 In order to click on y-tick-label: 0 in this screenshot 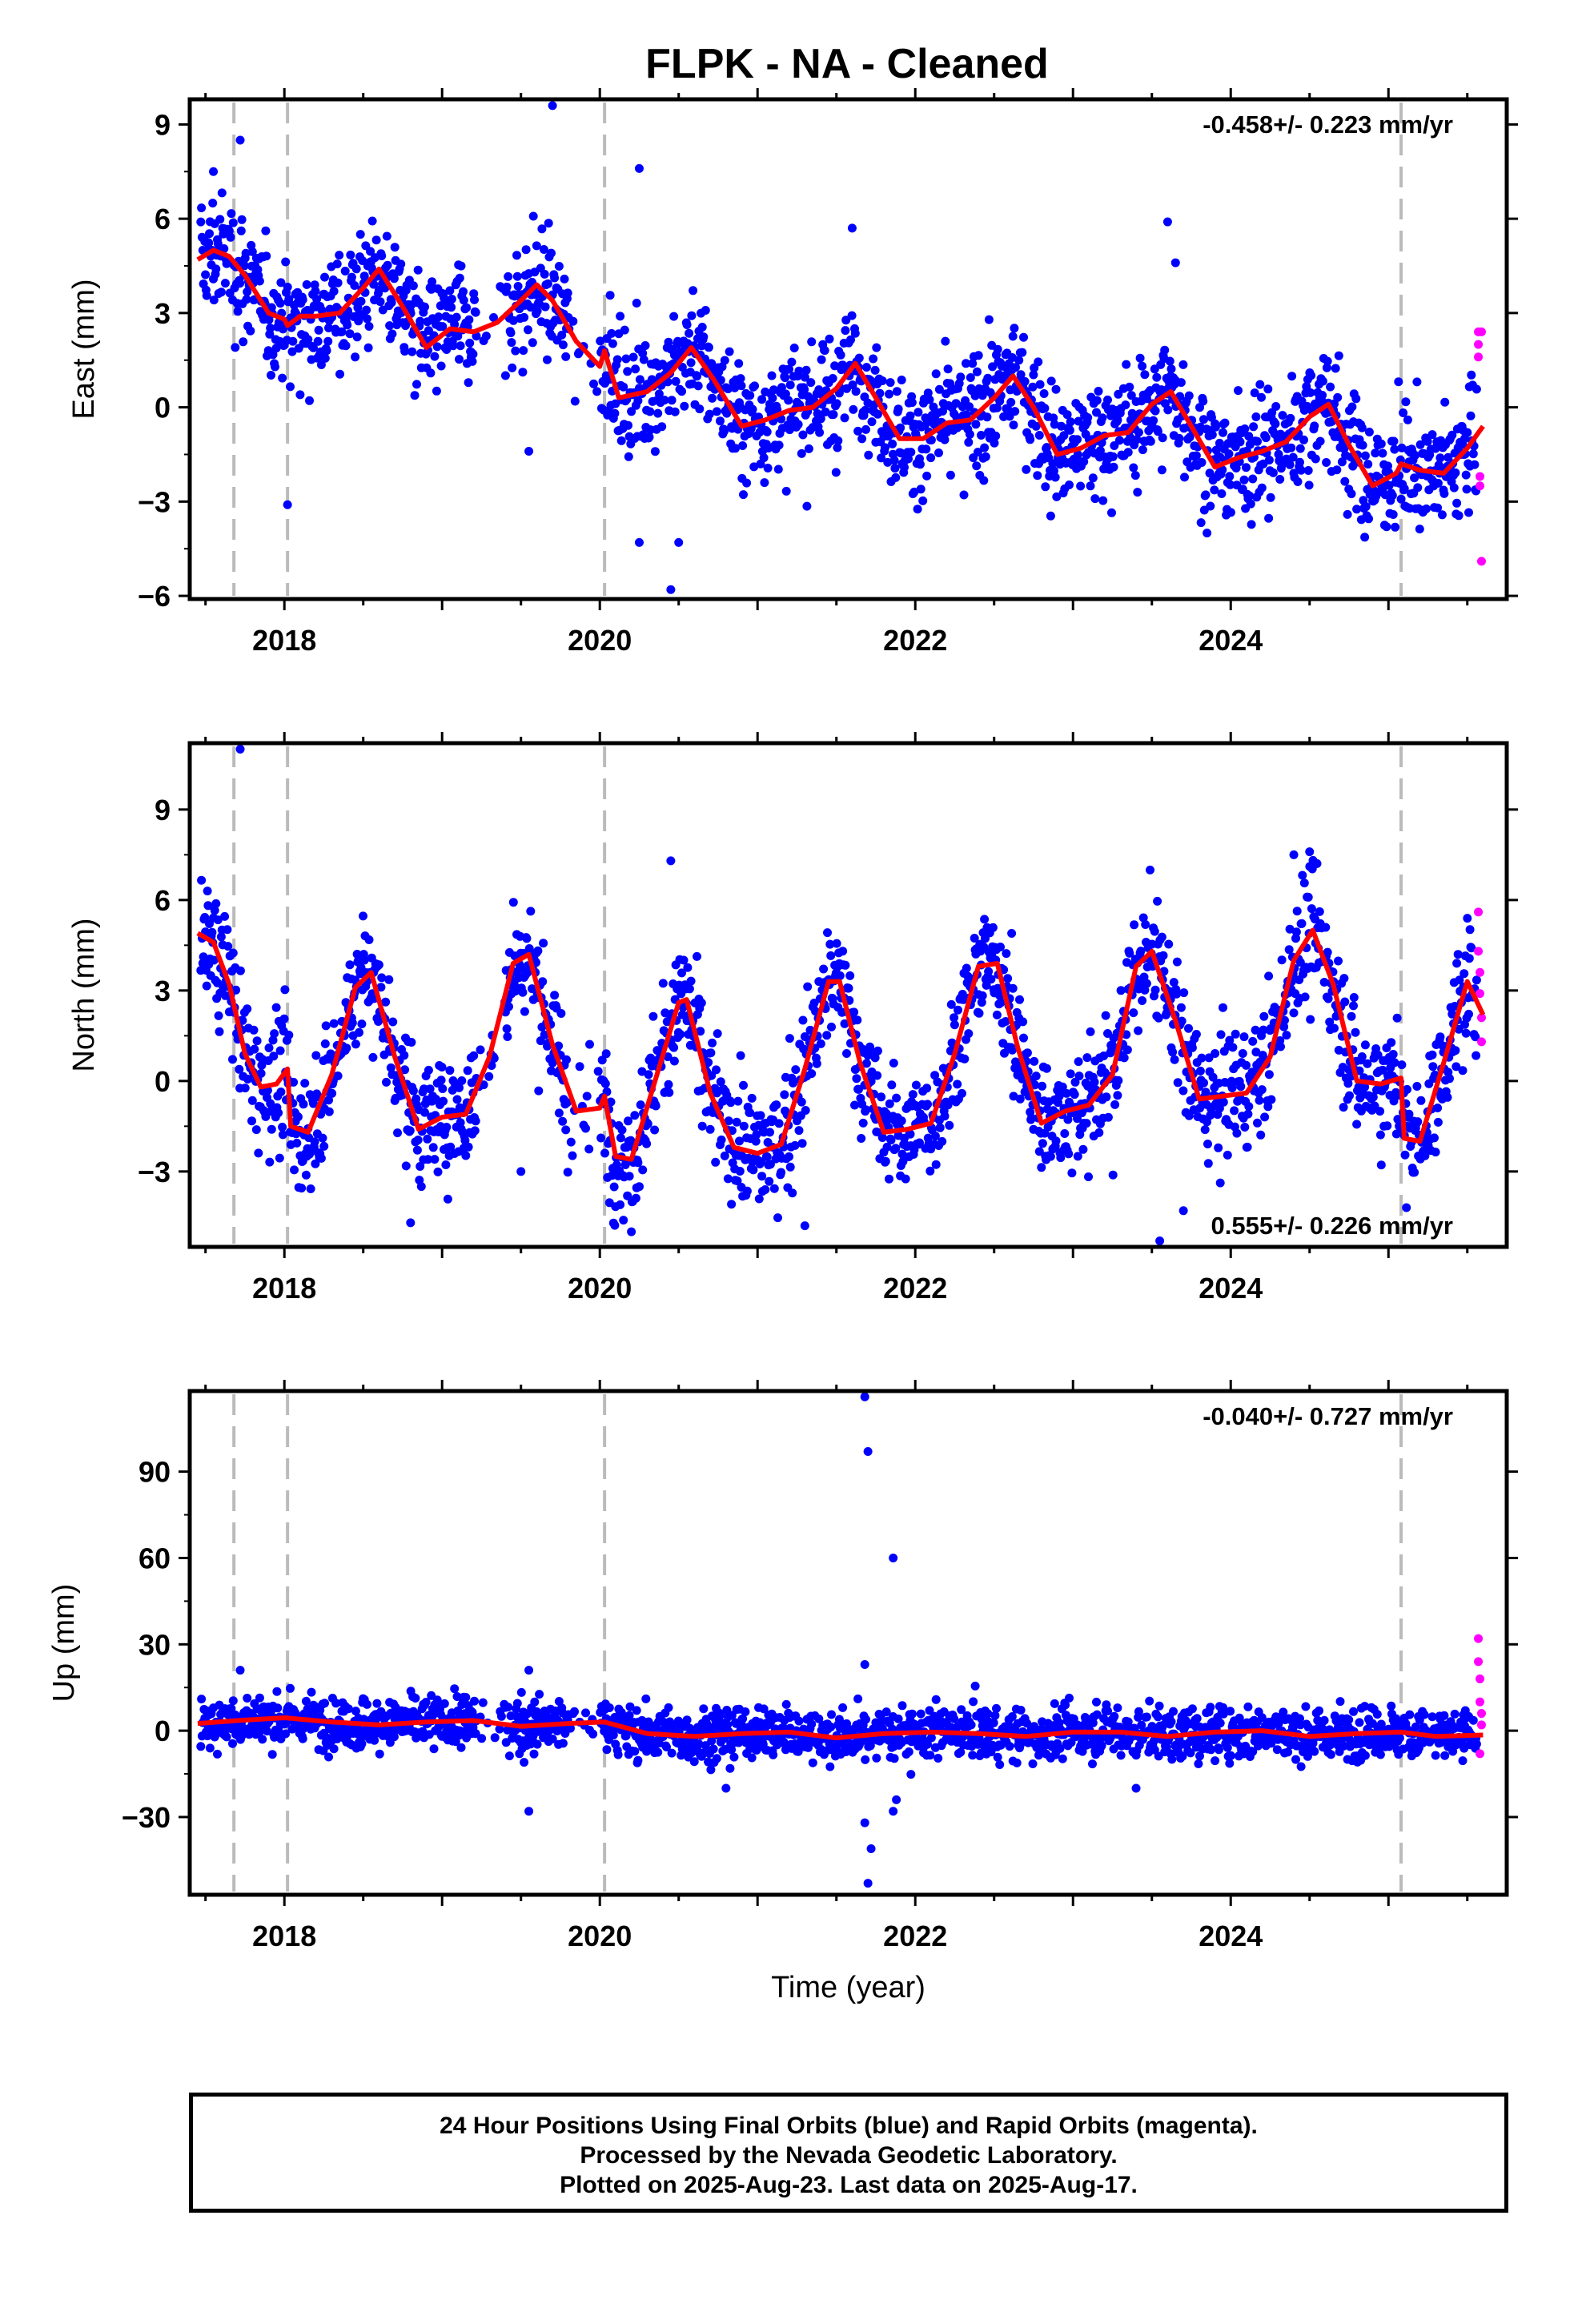, I will do `click(163, 1081)`.